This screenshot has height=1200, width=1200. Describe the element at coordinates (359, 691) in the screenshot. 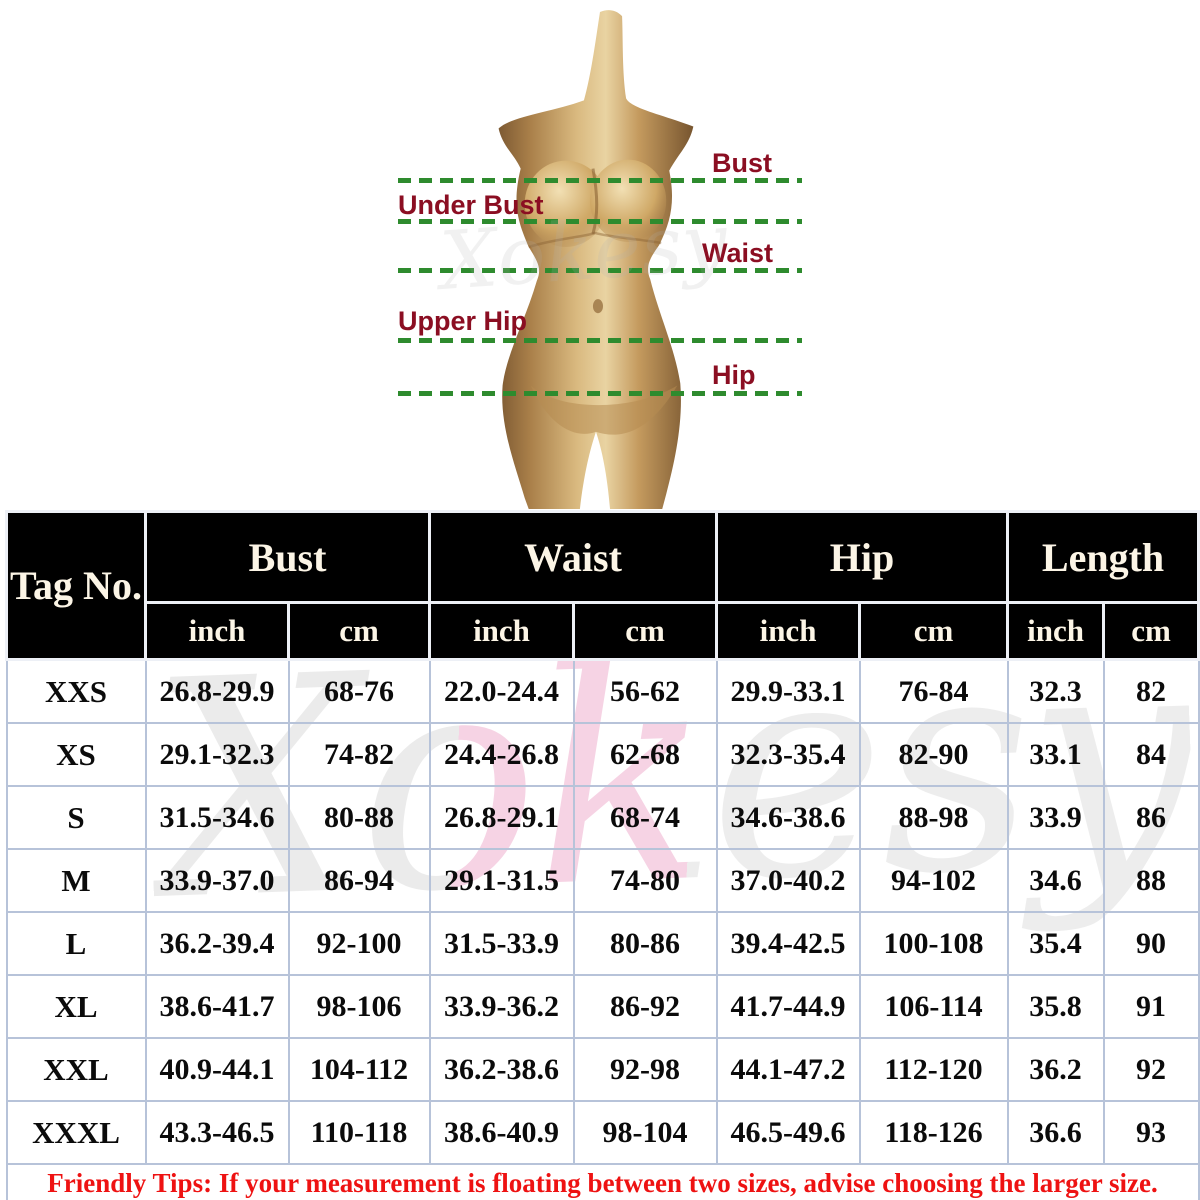

I see `bust-cm-value: 68-76` at that location.